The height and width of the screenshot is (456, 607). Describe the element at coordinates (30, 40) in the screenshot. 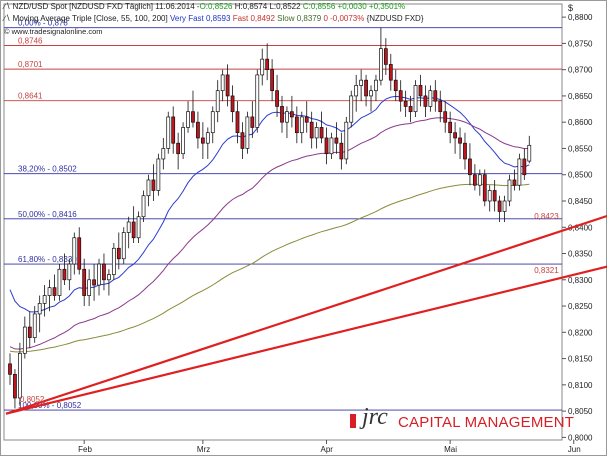

I see `fib-level-label: 0,8746` at that location.